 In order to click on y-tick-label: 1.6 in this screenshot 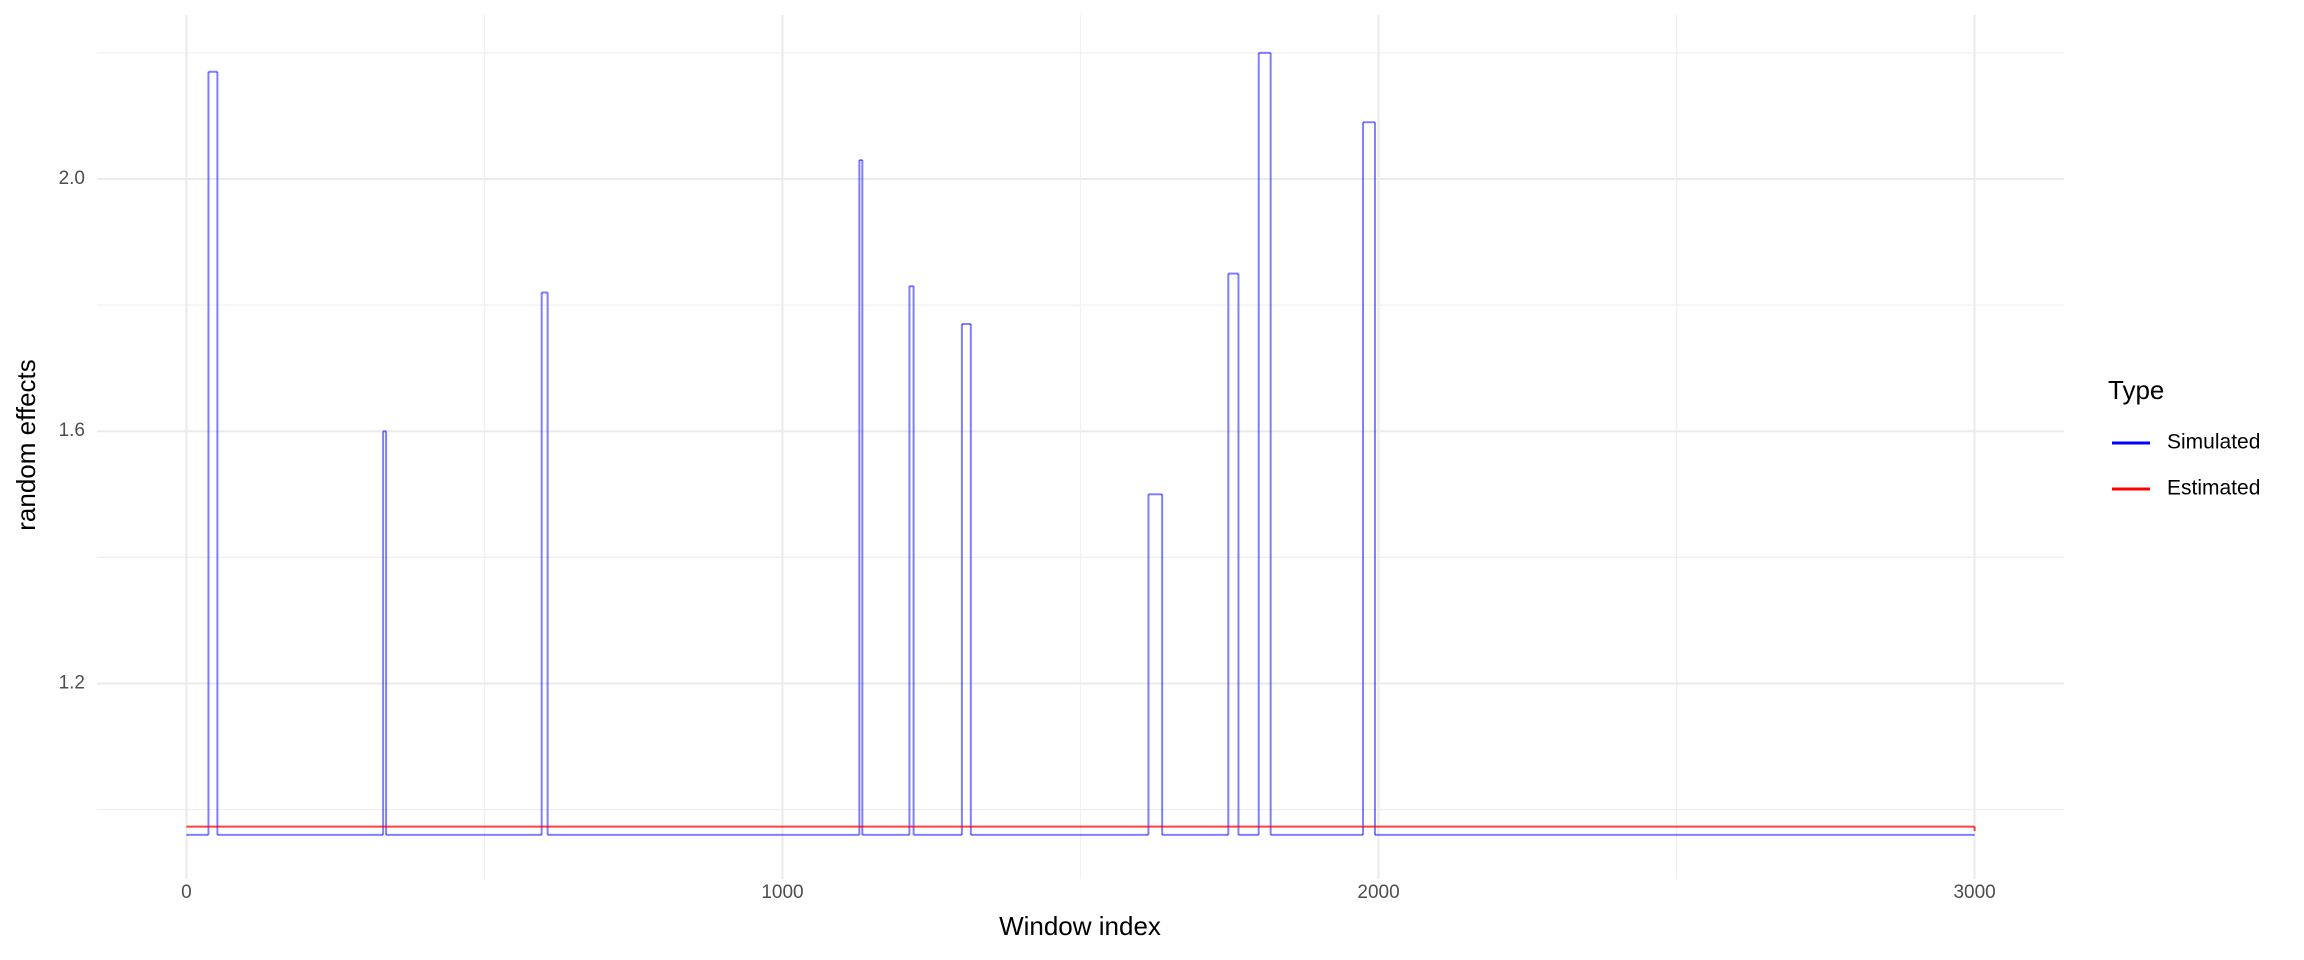, I will do `click(72, 430)`.